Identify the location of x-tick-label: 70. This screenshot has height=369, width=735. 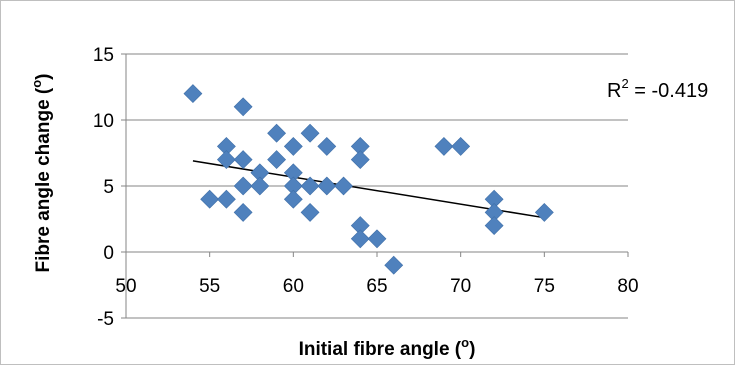
(460, 286).